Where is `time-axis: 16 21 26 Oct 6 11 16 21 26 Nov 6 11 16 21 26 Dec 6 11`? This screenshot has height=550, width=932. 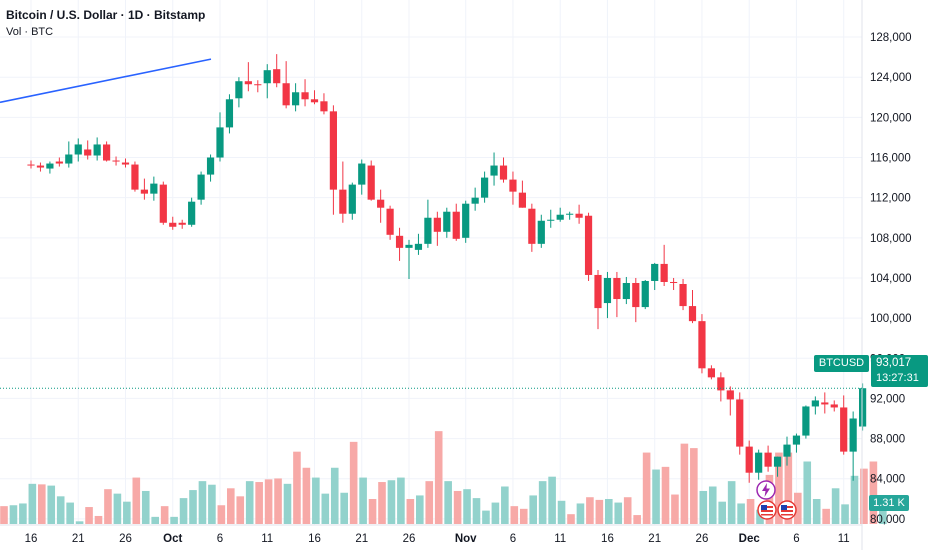 time-axis: 16 21 26 Oct 6 11 16 21 26 Nov 6 11 16 21 26 Dec 6 11 is located at coordinates (437, 539).